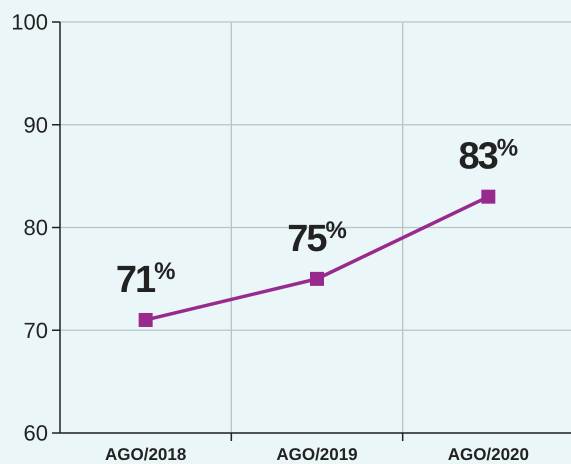 Image resolution: width=571 pixels, height=464 pixels. Describe the element at coordinates (36, 433) in the screenshot. I see `y-tick-label: 60` at that location.